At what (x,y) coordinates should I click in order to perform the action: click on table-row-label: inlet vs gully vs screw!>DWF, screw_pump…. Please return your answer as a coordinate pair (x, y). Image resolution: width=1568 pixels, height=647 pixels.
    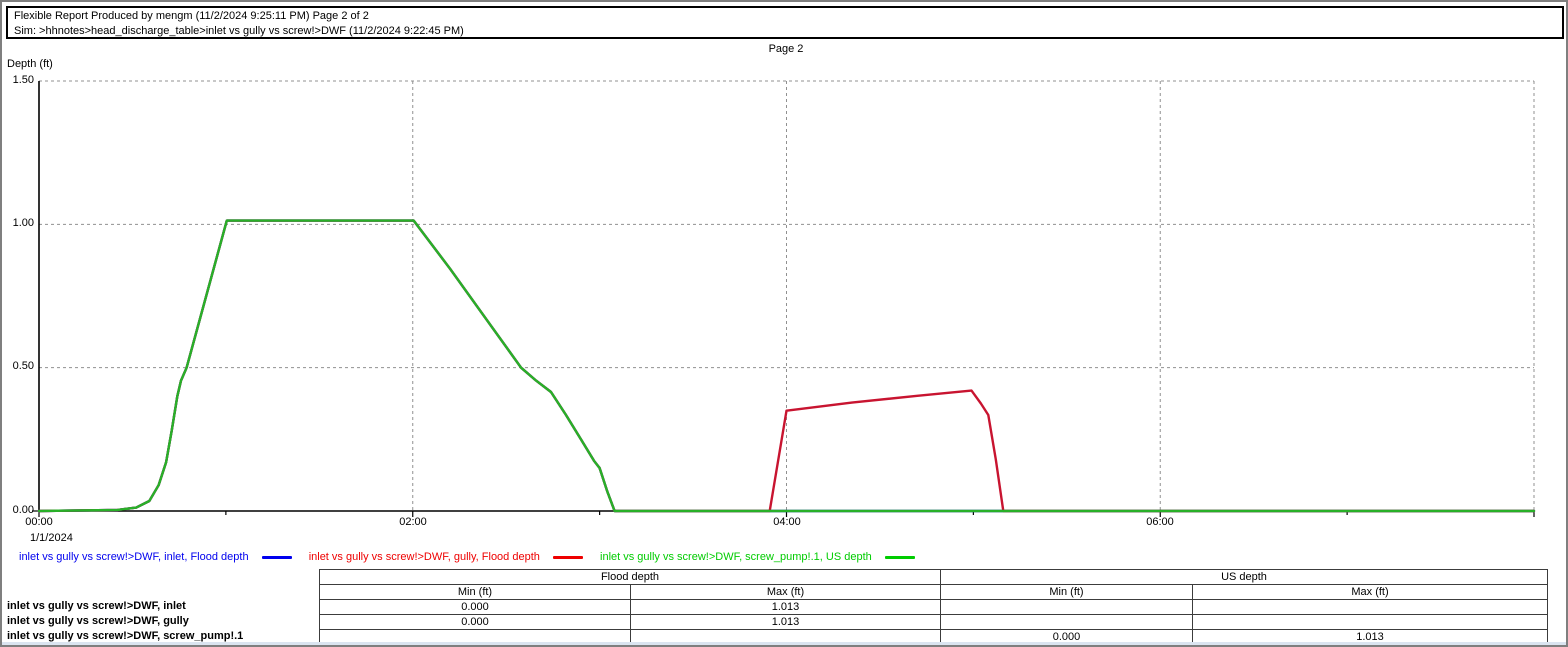
    Looking at the image, I should click on (125, 636).